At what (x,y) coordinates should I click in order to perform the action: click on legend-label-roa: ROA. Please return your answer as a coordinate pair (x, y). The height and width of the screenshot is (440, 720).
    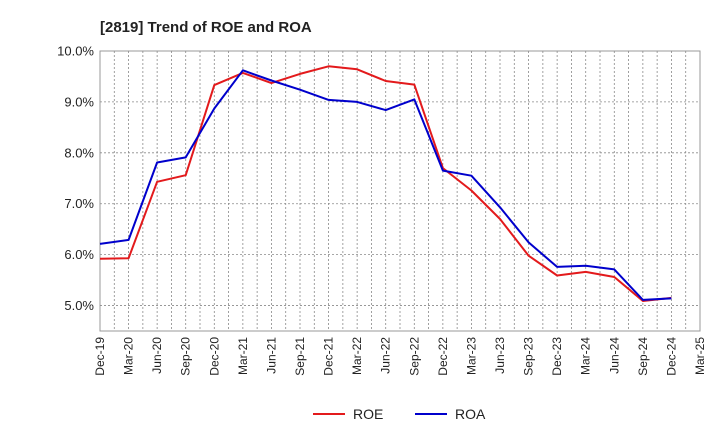
    Looking at the image, I should click on (470, 414).